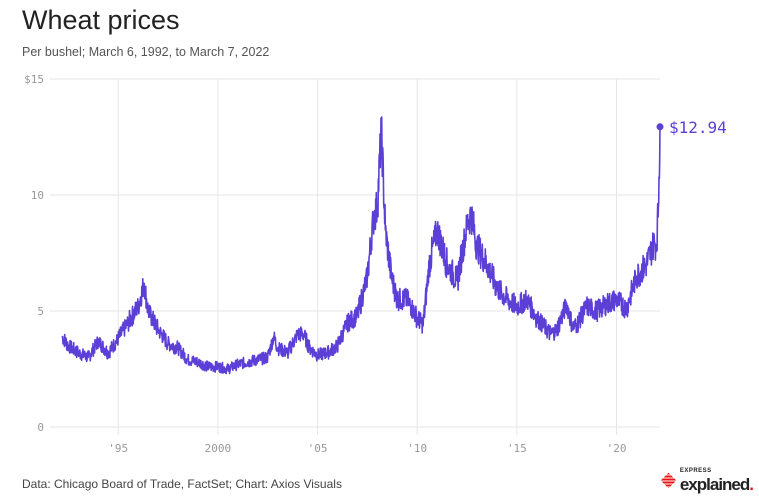 This screenshot has height=498, width=759. Describe the element at coordinates (218, 448) in the screenshot. I see `x-tick-label: 2000` at that location.